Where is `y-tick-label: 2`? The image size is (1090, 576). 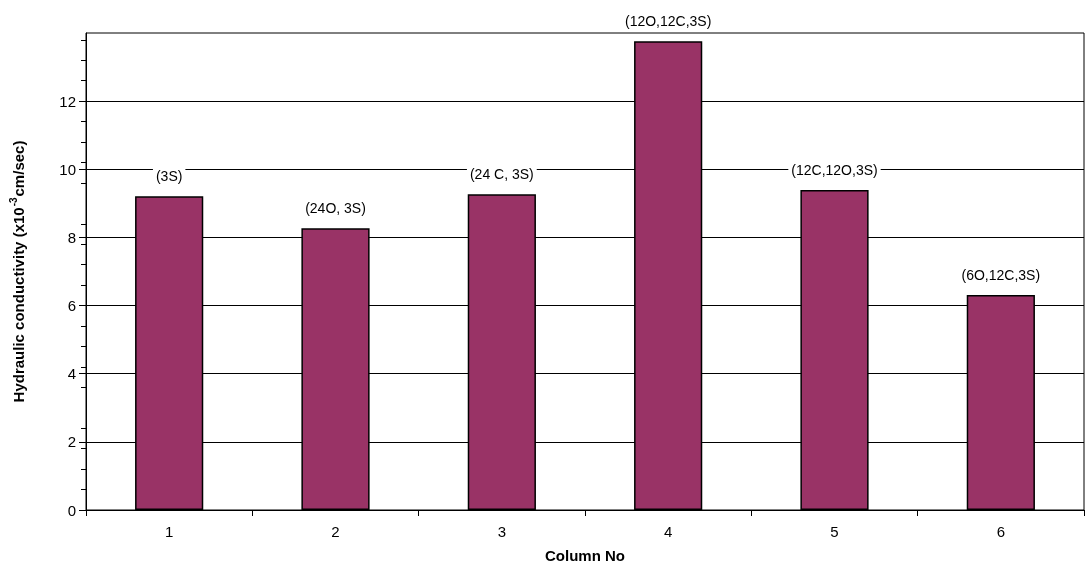
y-tick-label: 2 is located at coordinates (71, 442).